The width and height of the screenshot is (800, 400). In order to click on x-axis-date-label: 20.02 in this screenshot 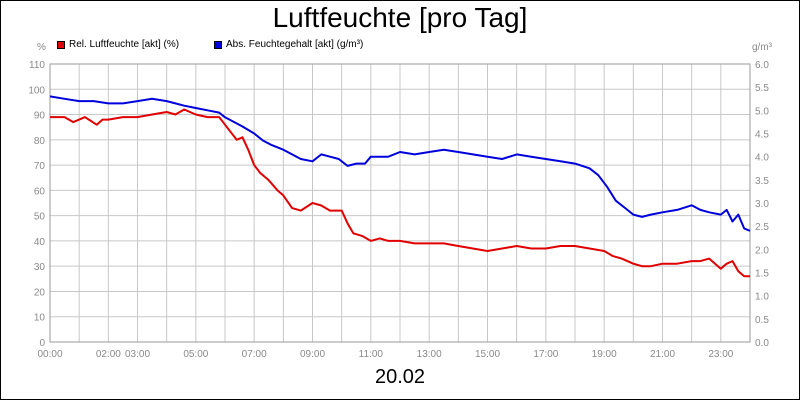, I will do `click(400, 377)`.